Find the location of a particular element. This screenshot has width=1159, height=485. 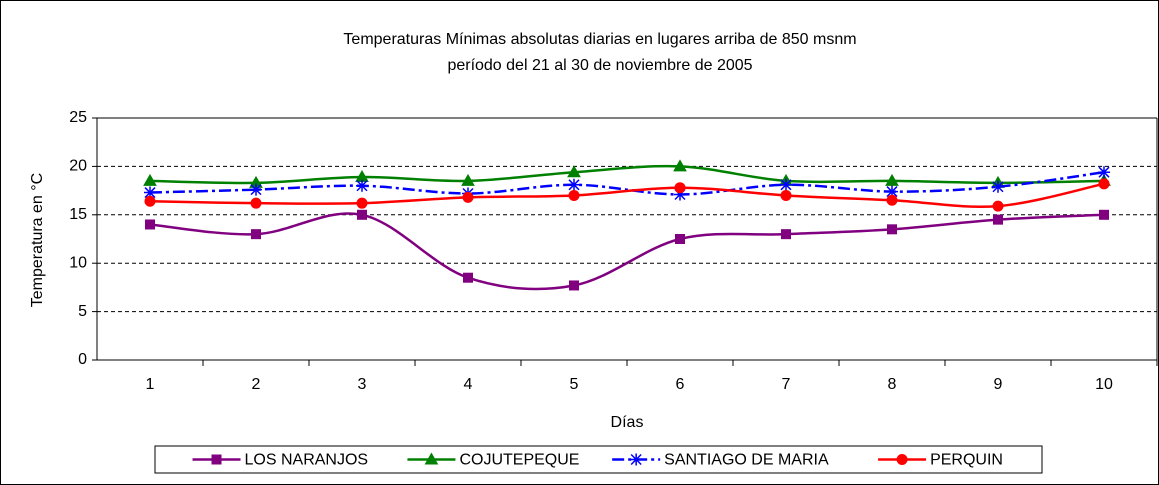

y-tick-label: 5 is located at coordinates (82, 311).